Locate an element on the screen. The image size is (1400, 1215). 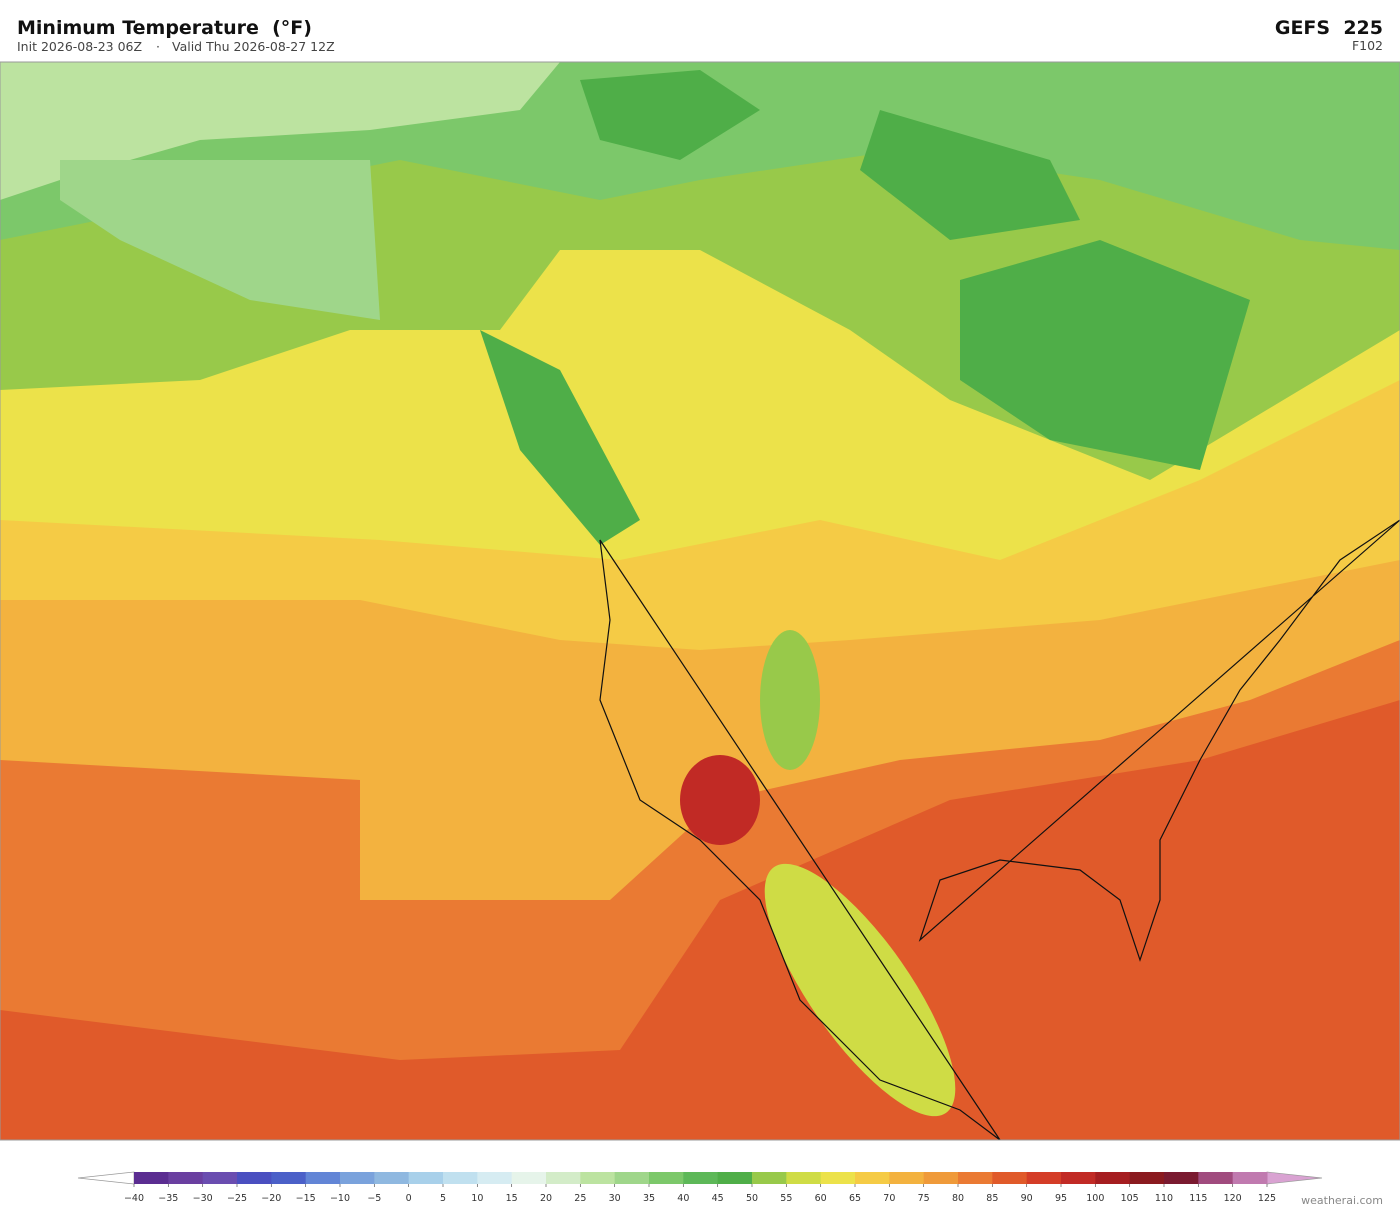
colorbar-label: 120 is located at coordinates (1233, 1198).